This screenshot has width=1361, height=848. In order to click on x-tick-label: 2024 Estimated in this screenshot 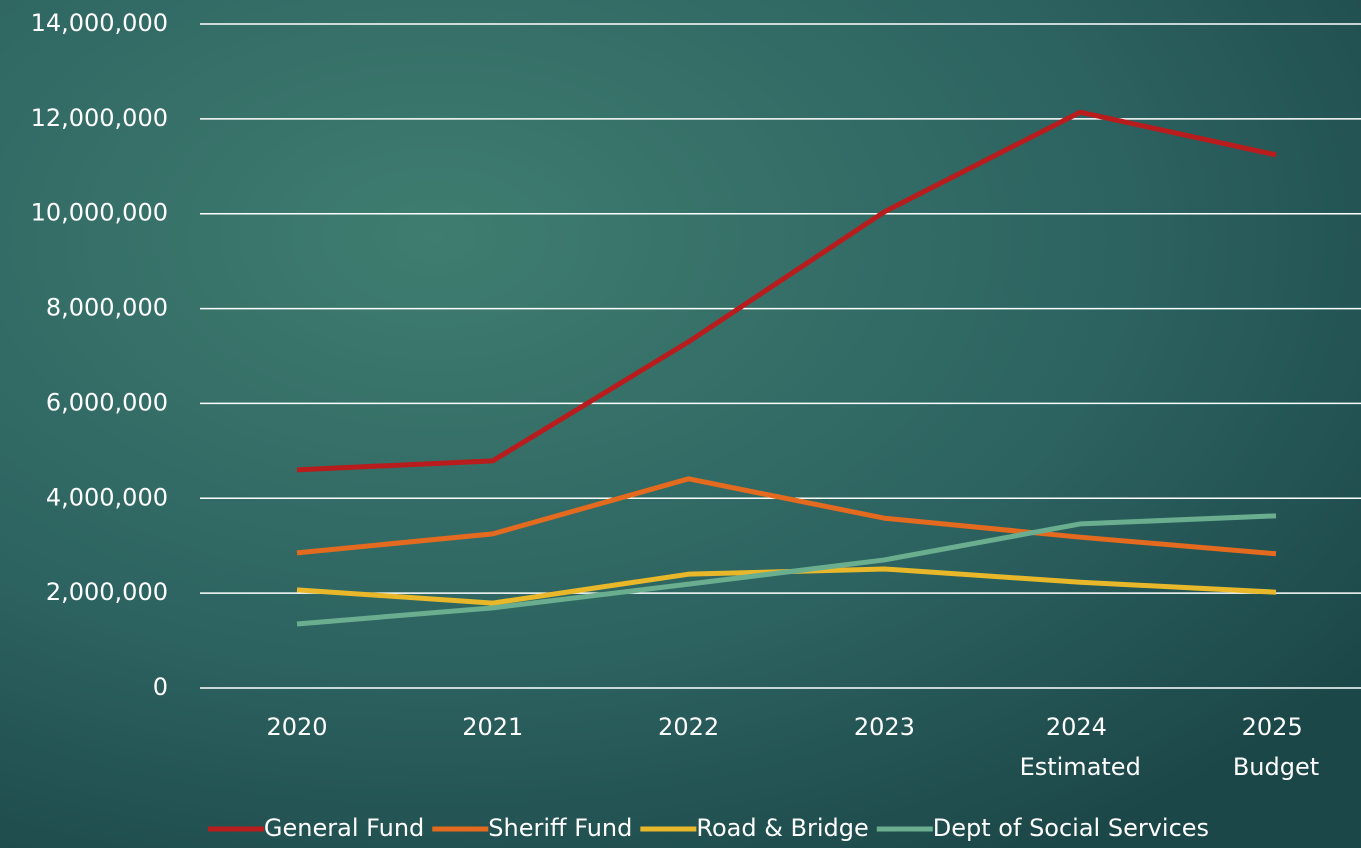, I will do `click(1080, 747)`.